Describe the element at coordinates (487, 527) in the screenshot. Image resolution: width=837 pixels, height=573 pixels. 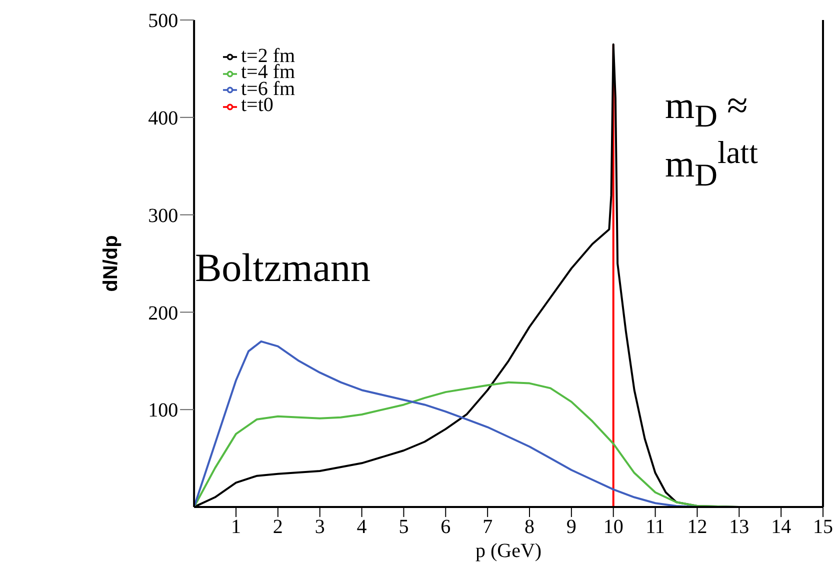
I see `x-tick-label: 7` at that location.